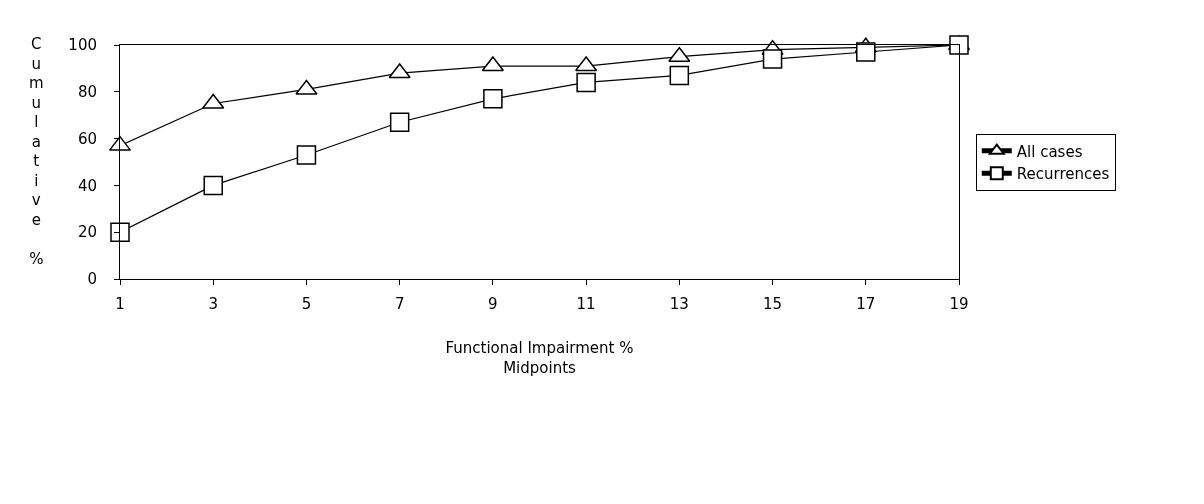 Image resolution: width=1204 pixels, height=504 pixels. What do you see at coordinates (87, 232) in the screenshot?
I see `y-tick-label: 20` at bounding box center [87, 232].